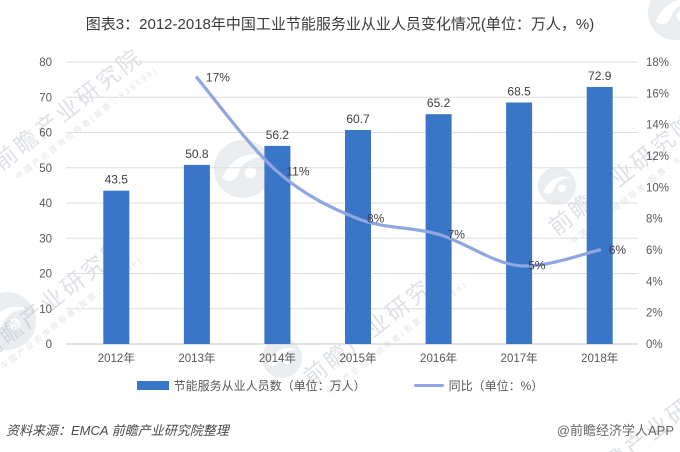 This screenshot has width=680, height=452. I want to click on line-value-label: 8%, so click(376, 219).